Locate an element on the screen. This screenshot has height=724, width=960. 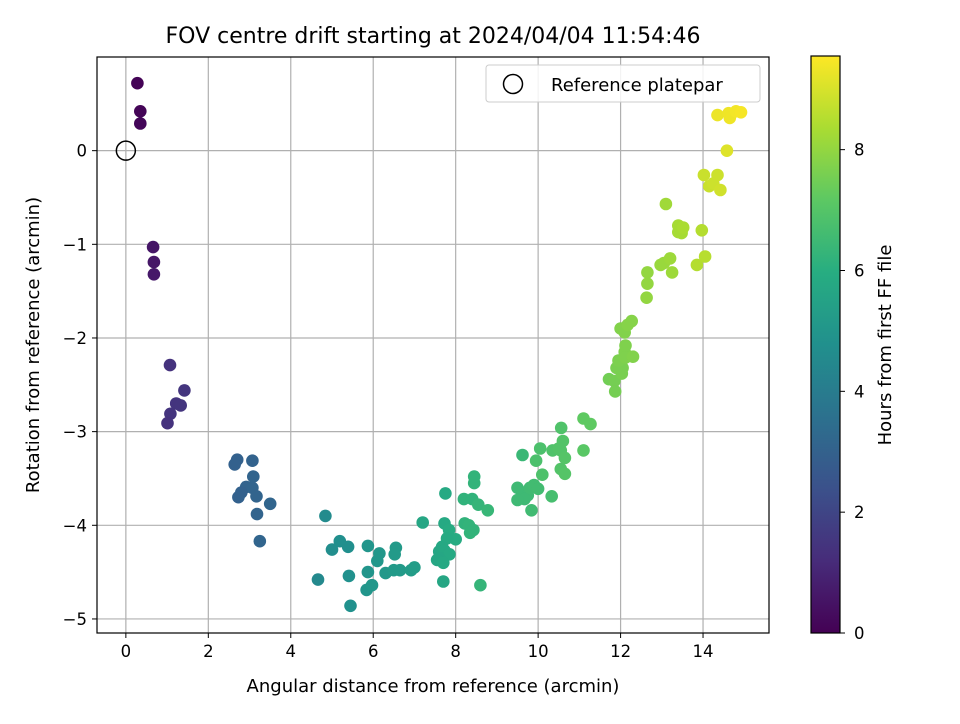
legend-entry-reference: Reference platepar is located at coordinates (637, 85).